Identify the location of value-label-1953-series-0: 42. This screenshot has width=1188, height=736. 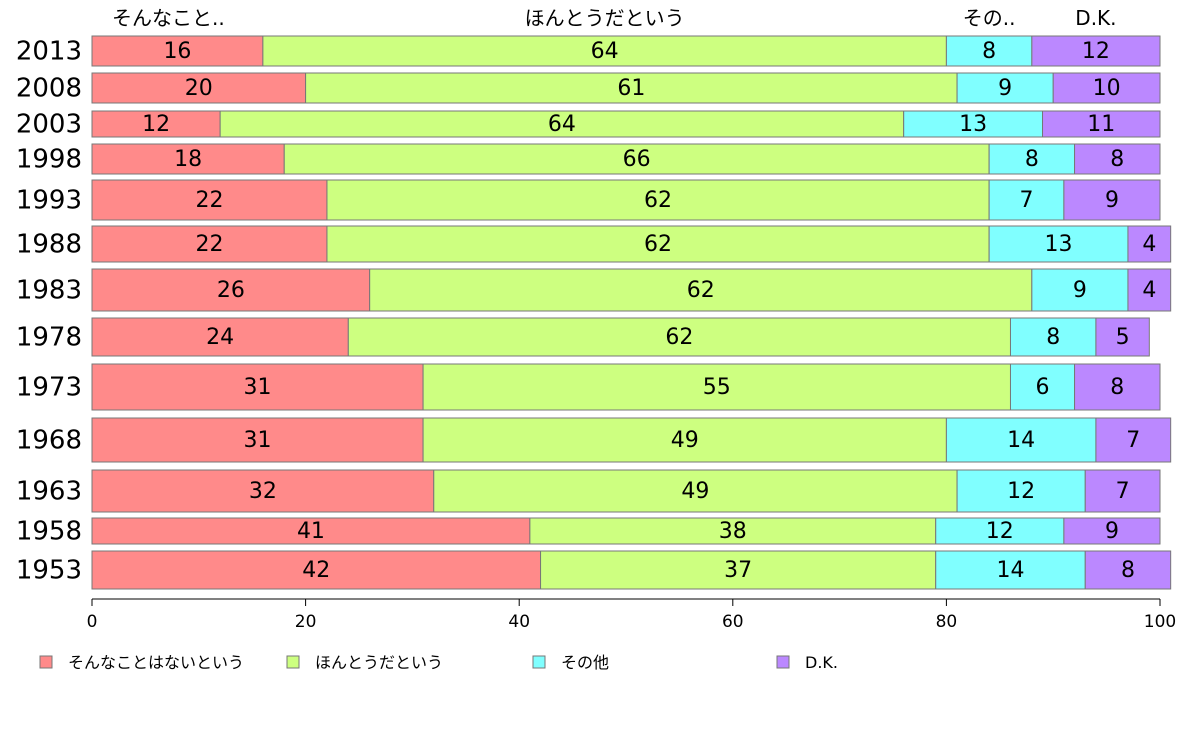
(316, 570).